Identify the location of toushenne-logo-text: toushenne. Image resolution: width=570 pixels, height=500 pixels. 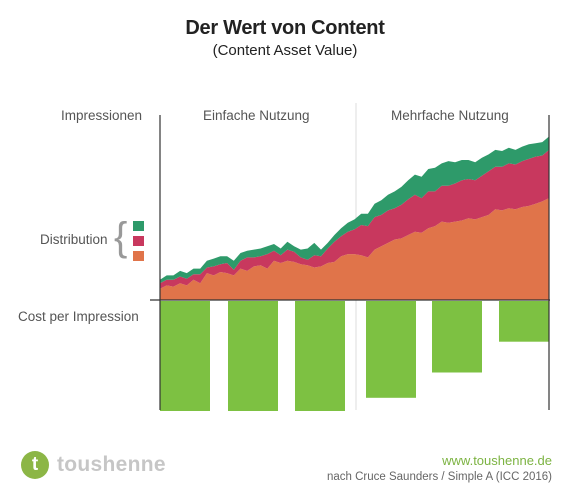
(111, 464).